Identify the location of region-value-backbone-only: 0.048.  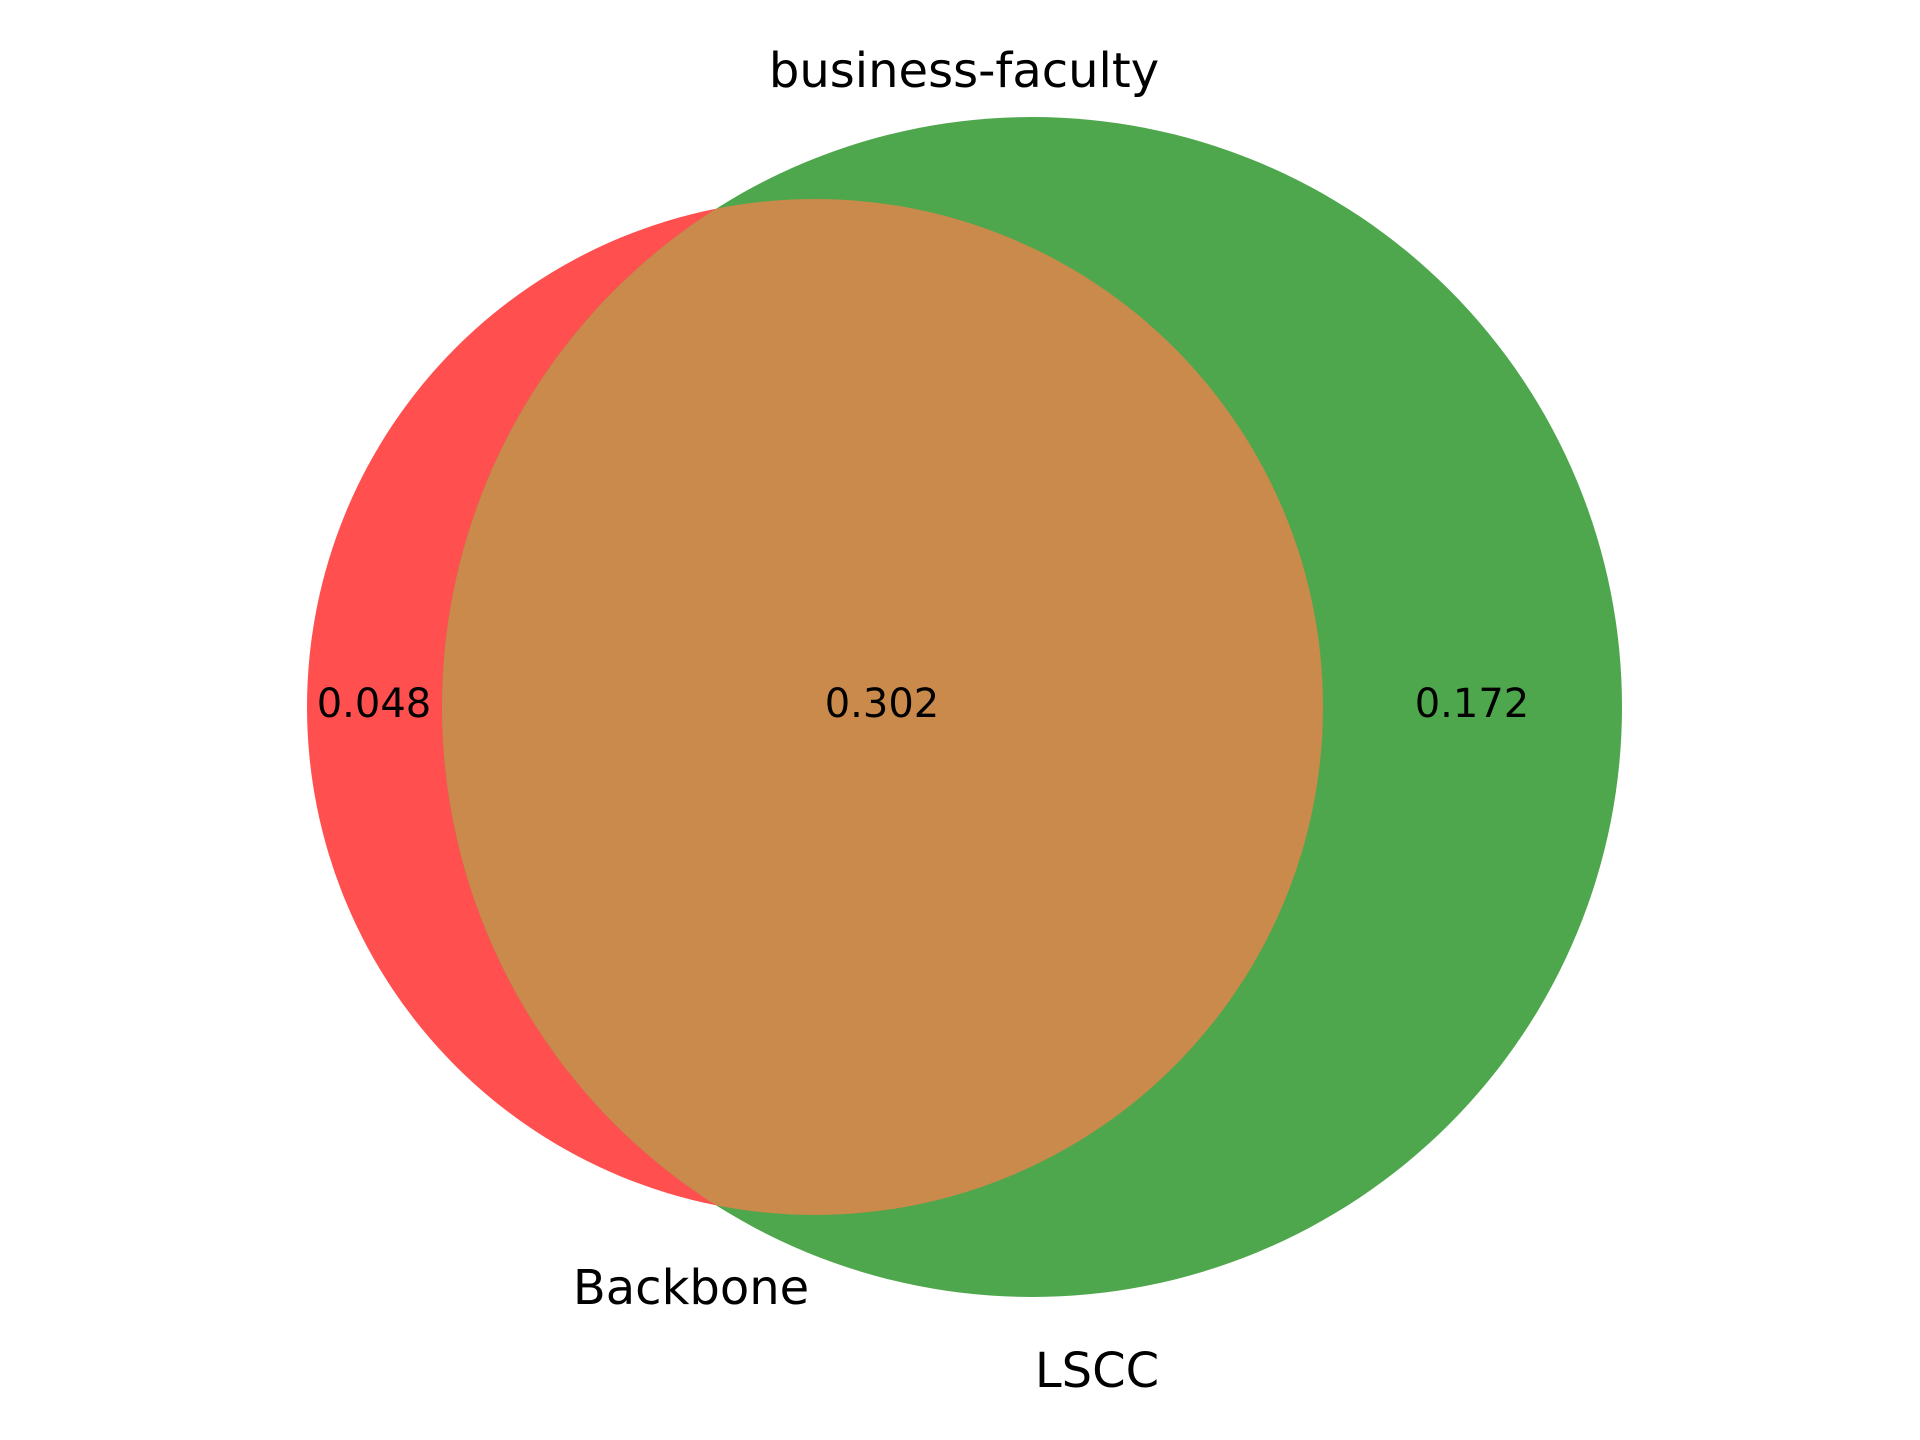
(374, 704).